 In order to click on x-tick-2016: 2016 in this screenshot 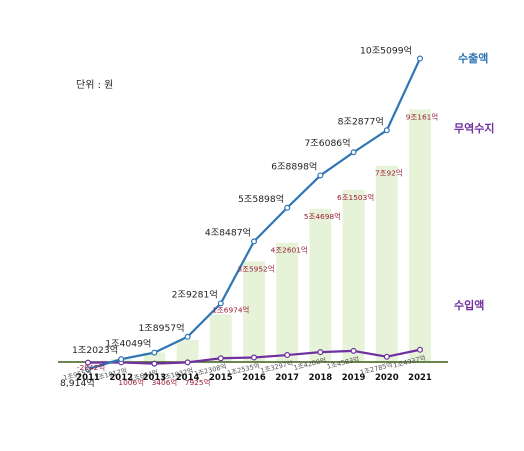, I will do `click(254, 378)`.